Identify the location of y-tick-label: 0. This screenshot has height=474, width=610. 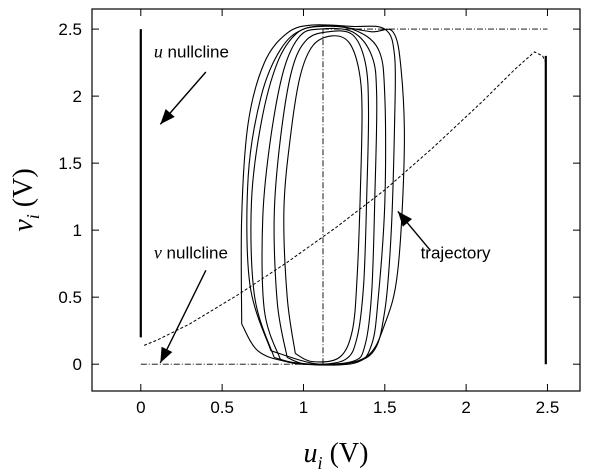
(77, 364).